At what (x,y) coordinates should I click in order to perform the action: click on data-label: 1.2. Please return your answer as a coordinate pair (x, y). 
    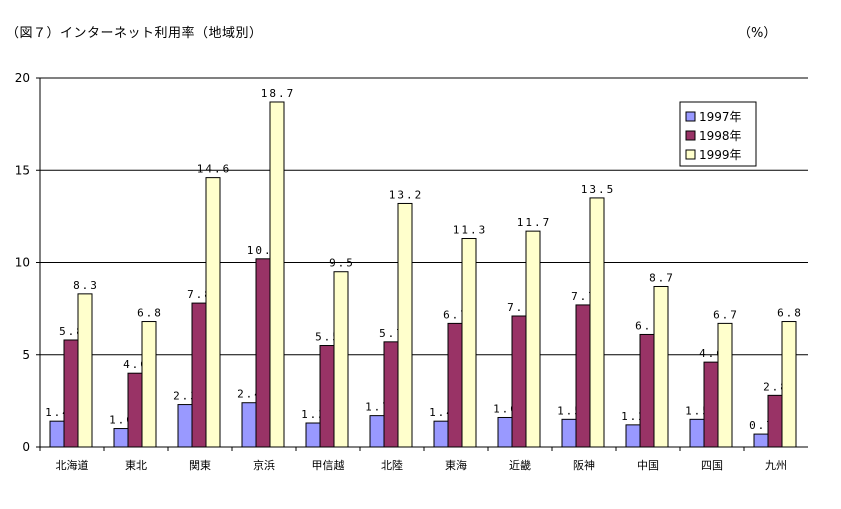
    Looking at the image, I should click on (634, 416).